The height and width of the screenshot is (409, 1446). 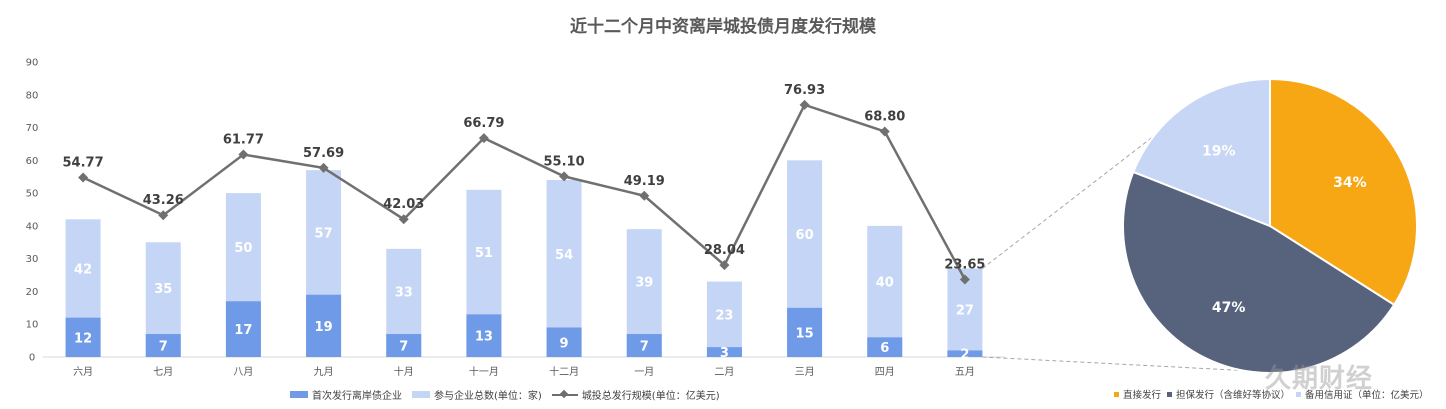 What do you see at coordinates (1350, 183) in the screenshot?
I see `pie-slice-label: 34%` at bounding box center [1350, 183].